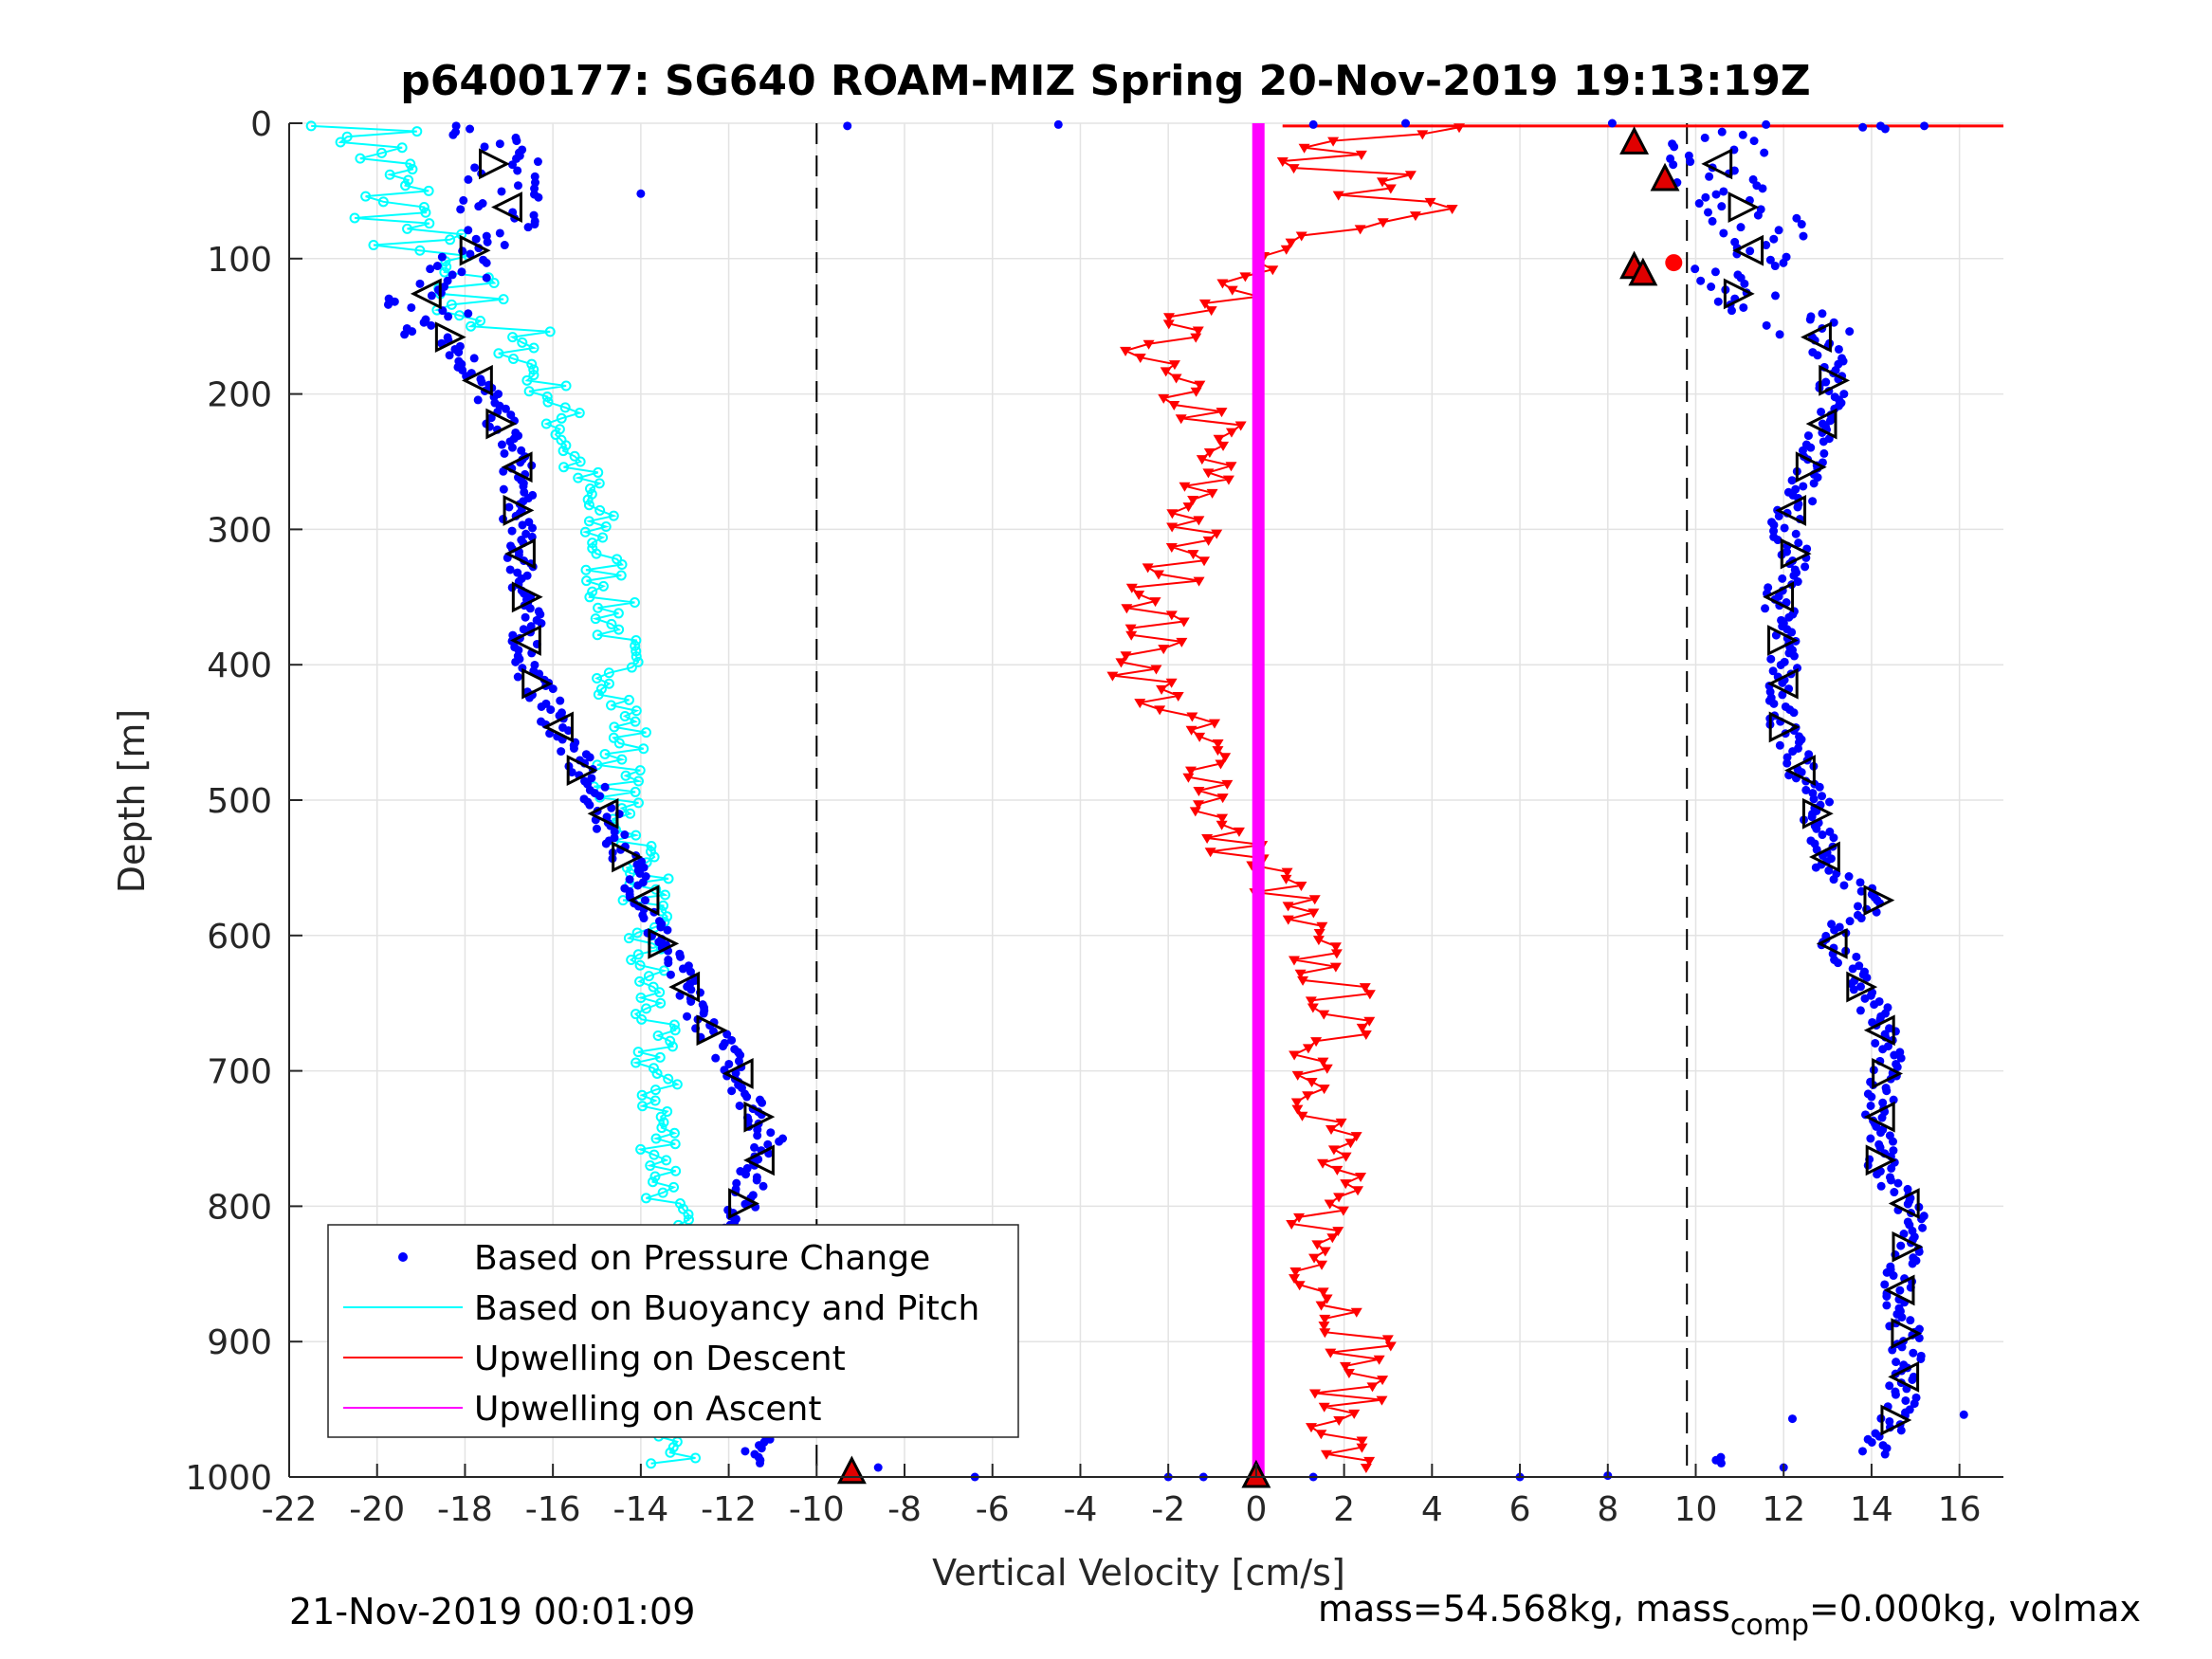  What do you see at coordinates (1256, 1509) in the screenshot?
I see `x-tick-label: 0` at bounding box center [1256, 1509].